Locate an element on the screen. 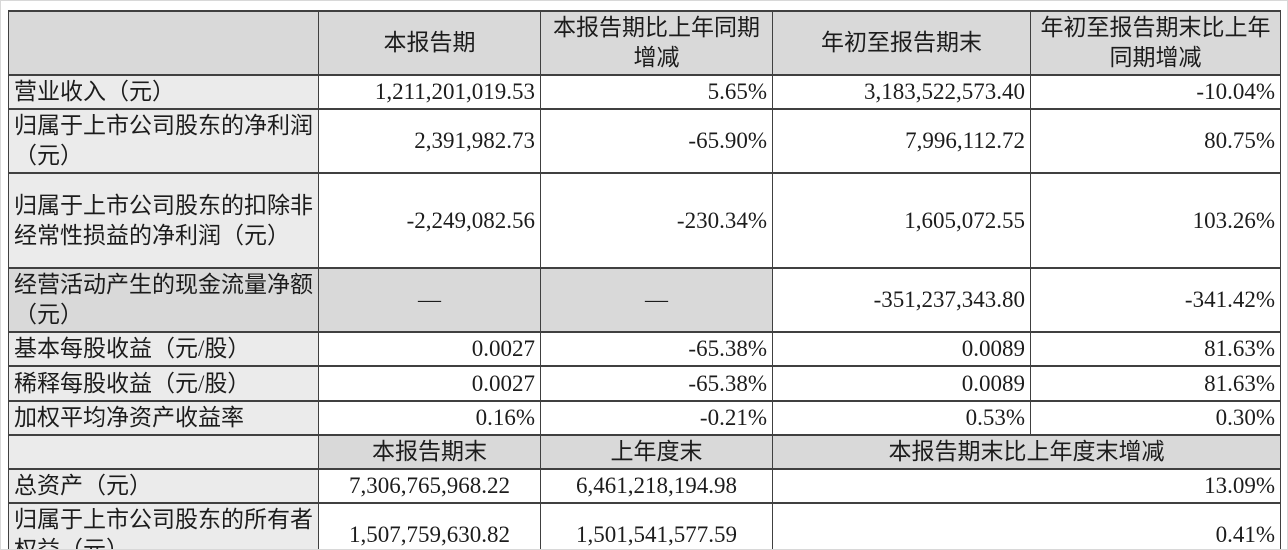  cell-current-period: 2,391,982.73 is located at coordinates (429, 141).